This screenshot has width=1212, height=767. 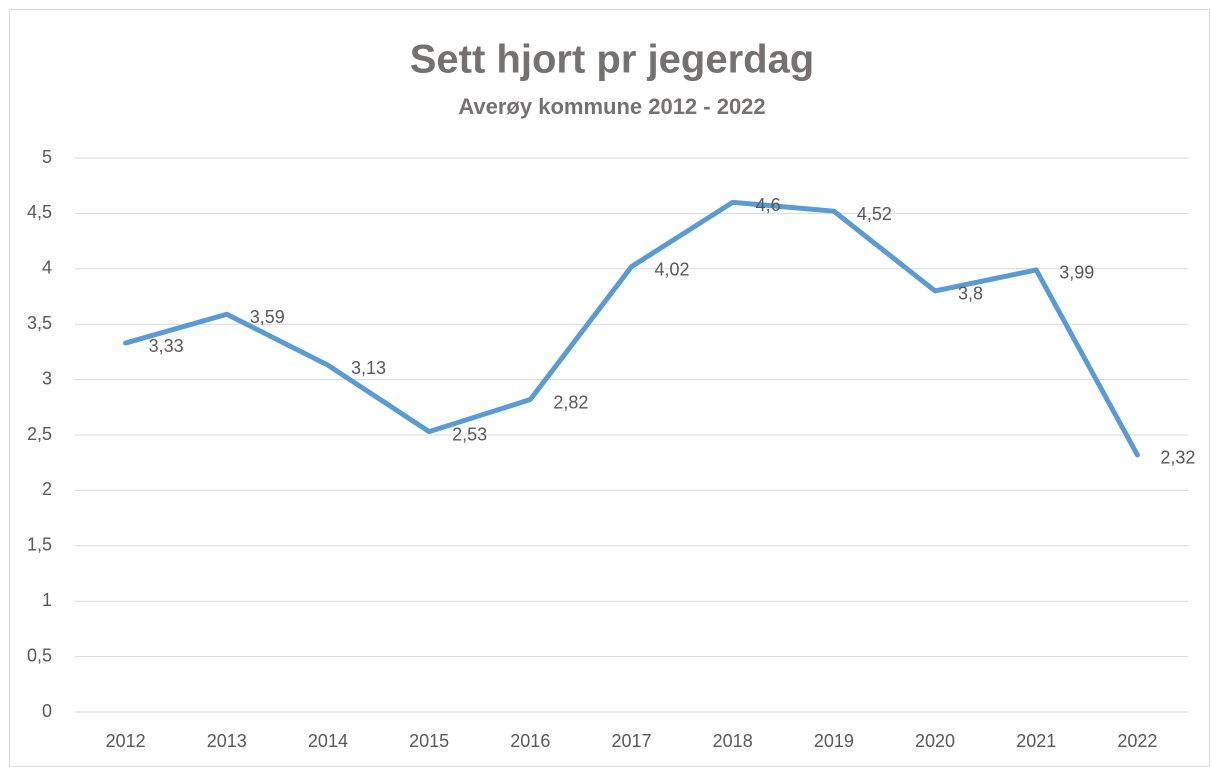 I want to click on chart-title: Sett hjort pr jegerdag, so click(x=612, y=60).